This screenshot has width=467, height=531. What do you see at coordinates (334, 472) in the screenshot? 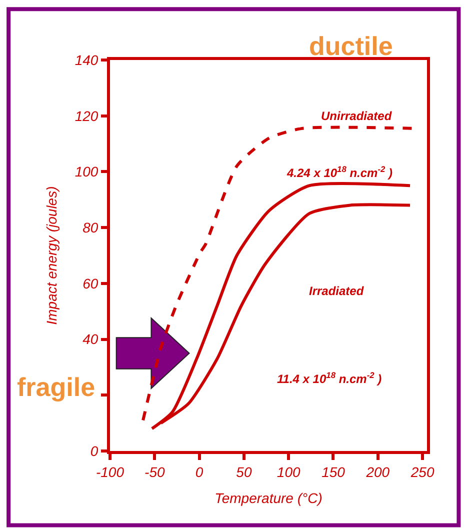
I see `x-tick-label: 150` at bounding box center [334, 472].